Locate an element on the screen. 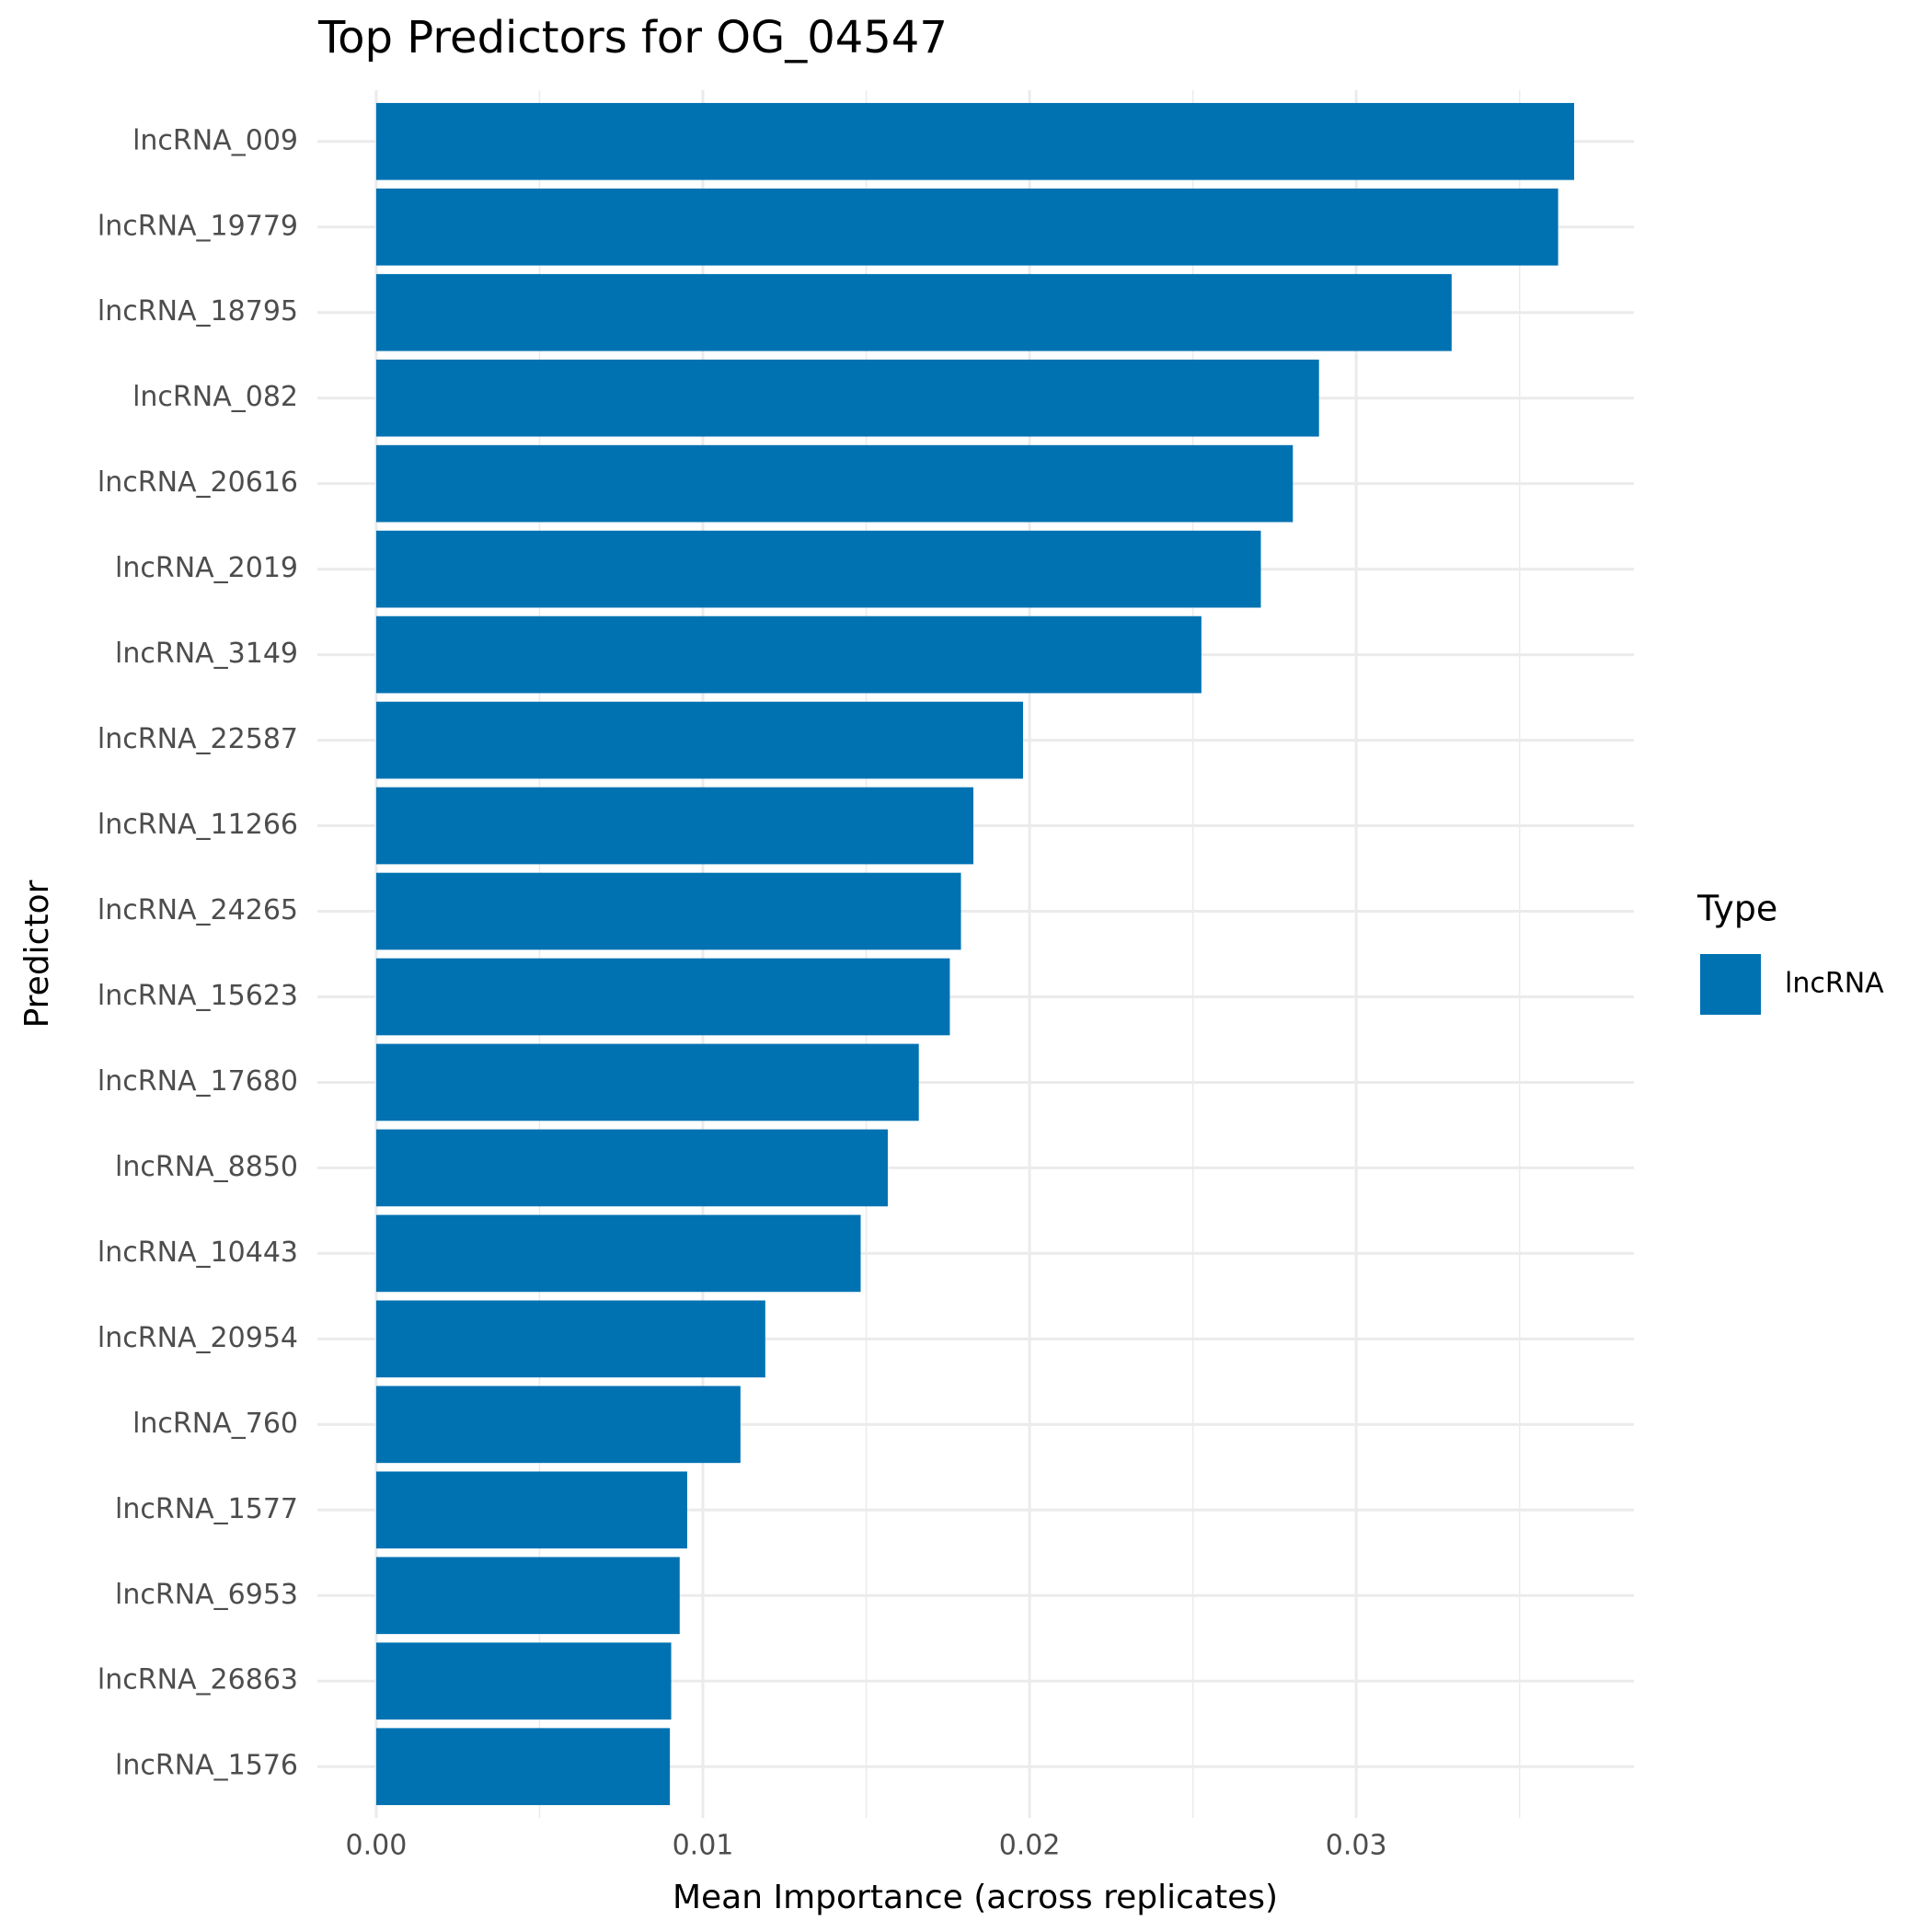 This screenshot has height=1932, width=1932. legend-label: lncRNA is located at coordinates (1834, 984).